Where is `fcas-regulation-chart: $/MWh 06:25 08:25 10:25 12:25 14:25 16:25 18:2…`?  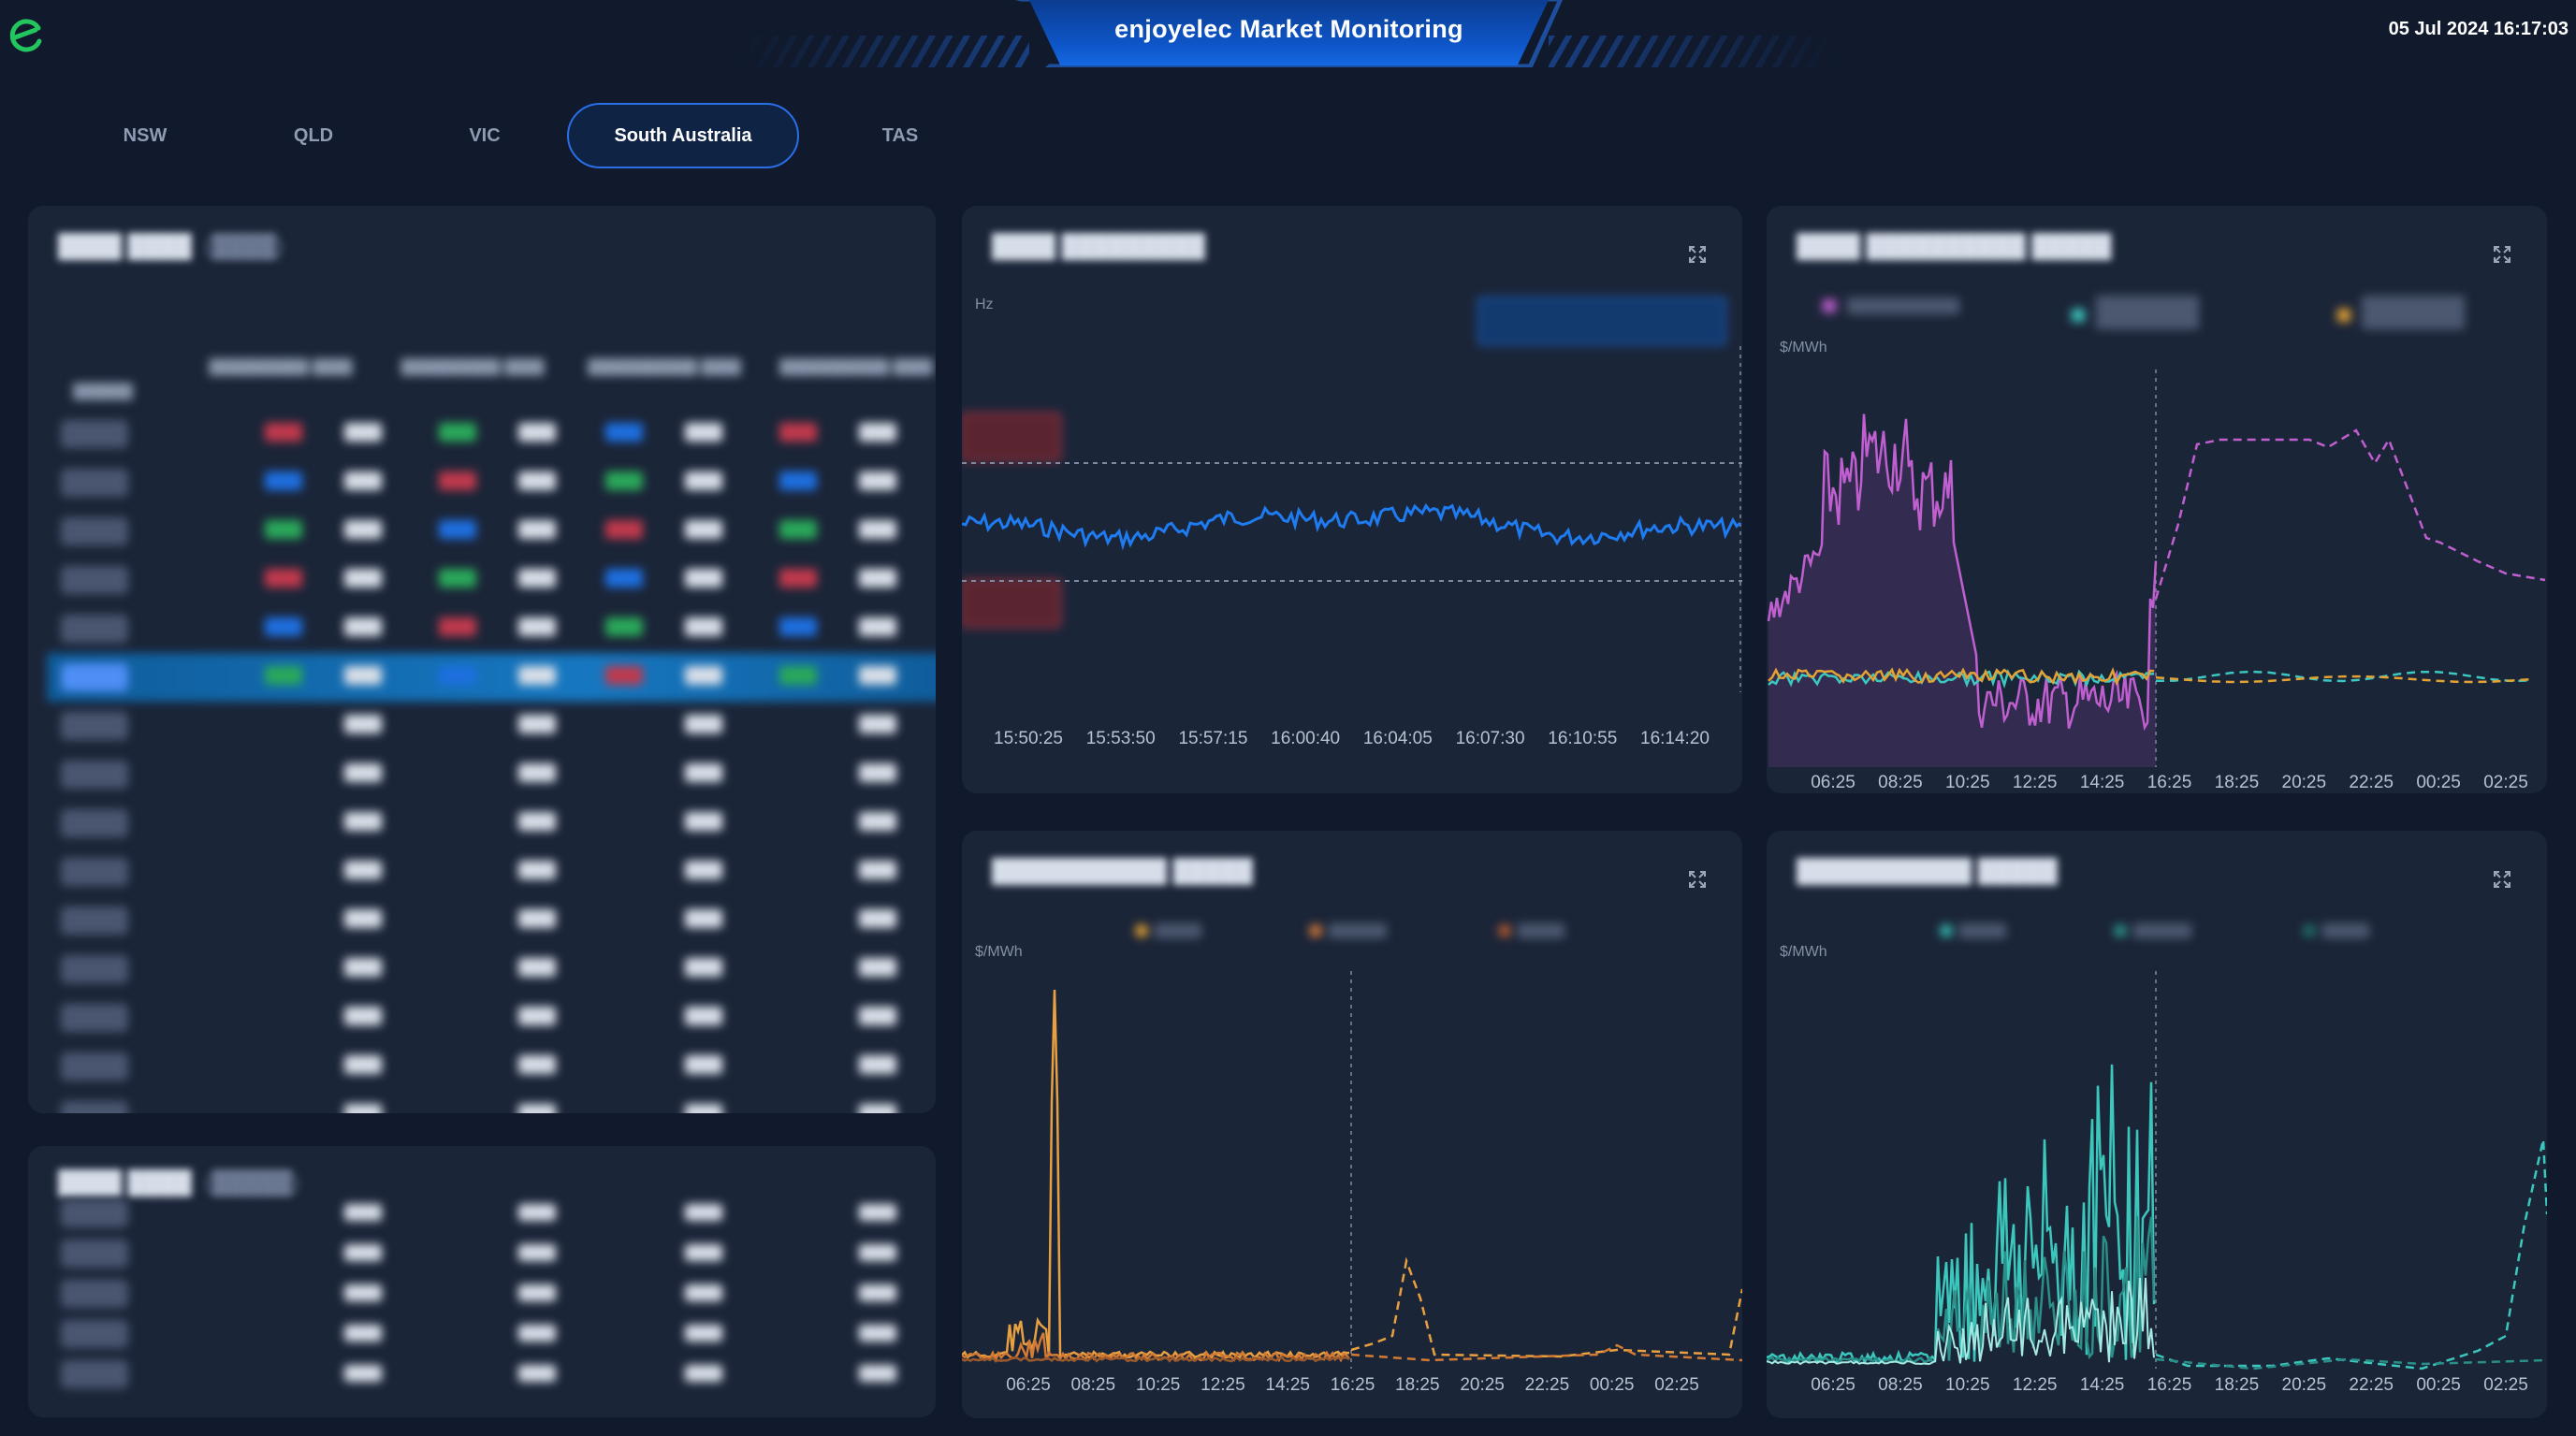 fcas-regulation-chart: $/MWh 06:25 08:25 10:25 12:25 14:25 16:25 18:2… is located at coordinates (2156, 544).